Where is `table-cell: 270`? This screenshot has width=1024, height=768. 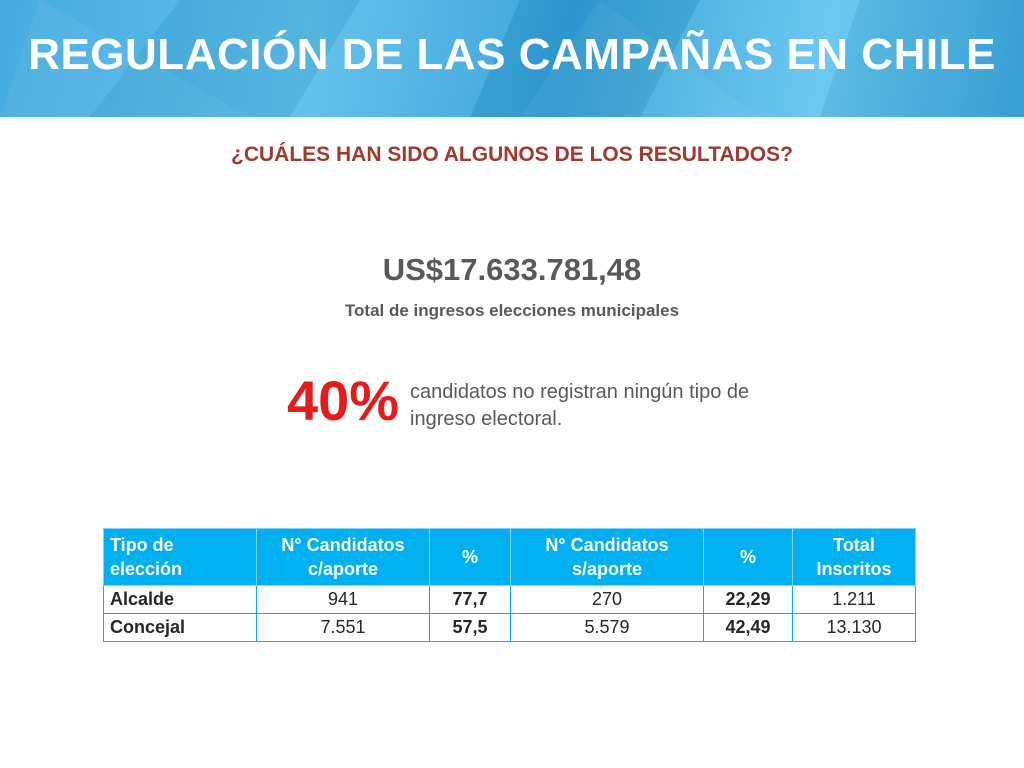 table-cell: 270 is located at coordinates (607, 599).